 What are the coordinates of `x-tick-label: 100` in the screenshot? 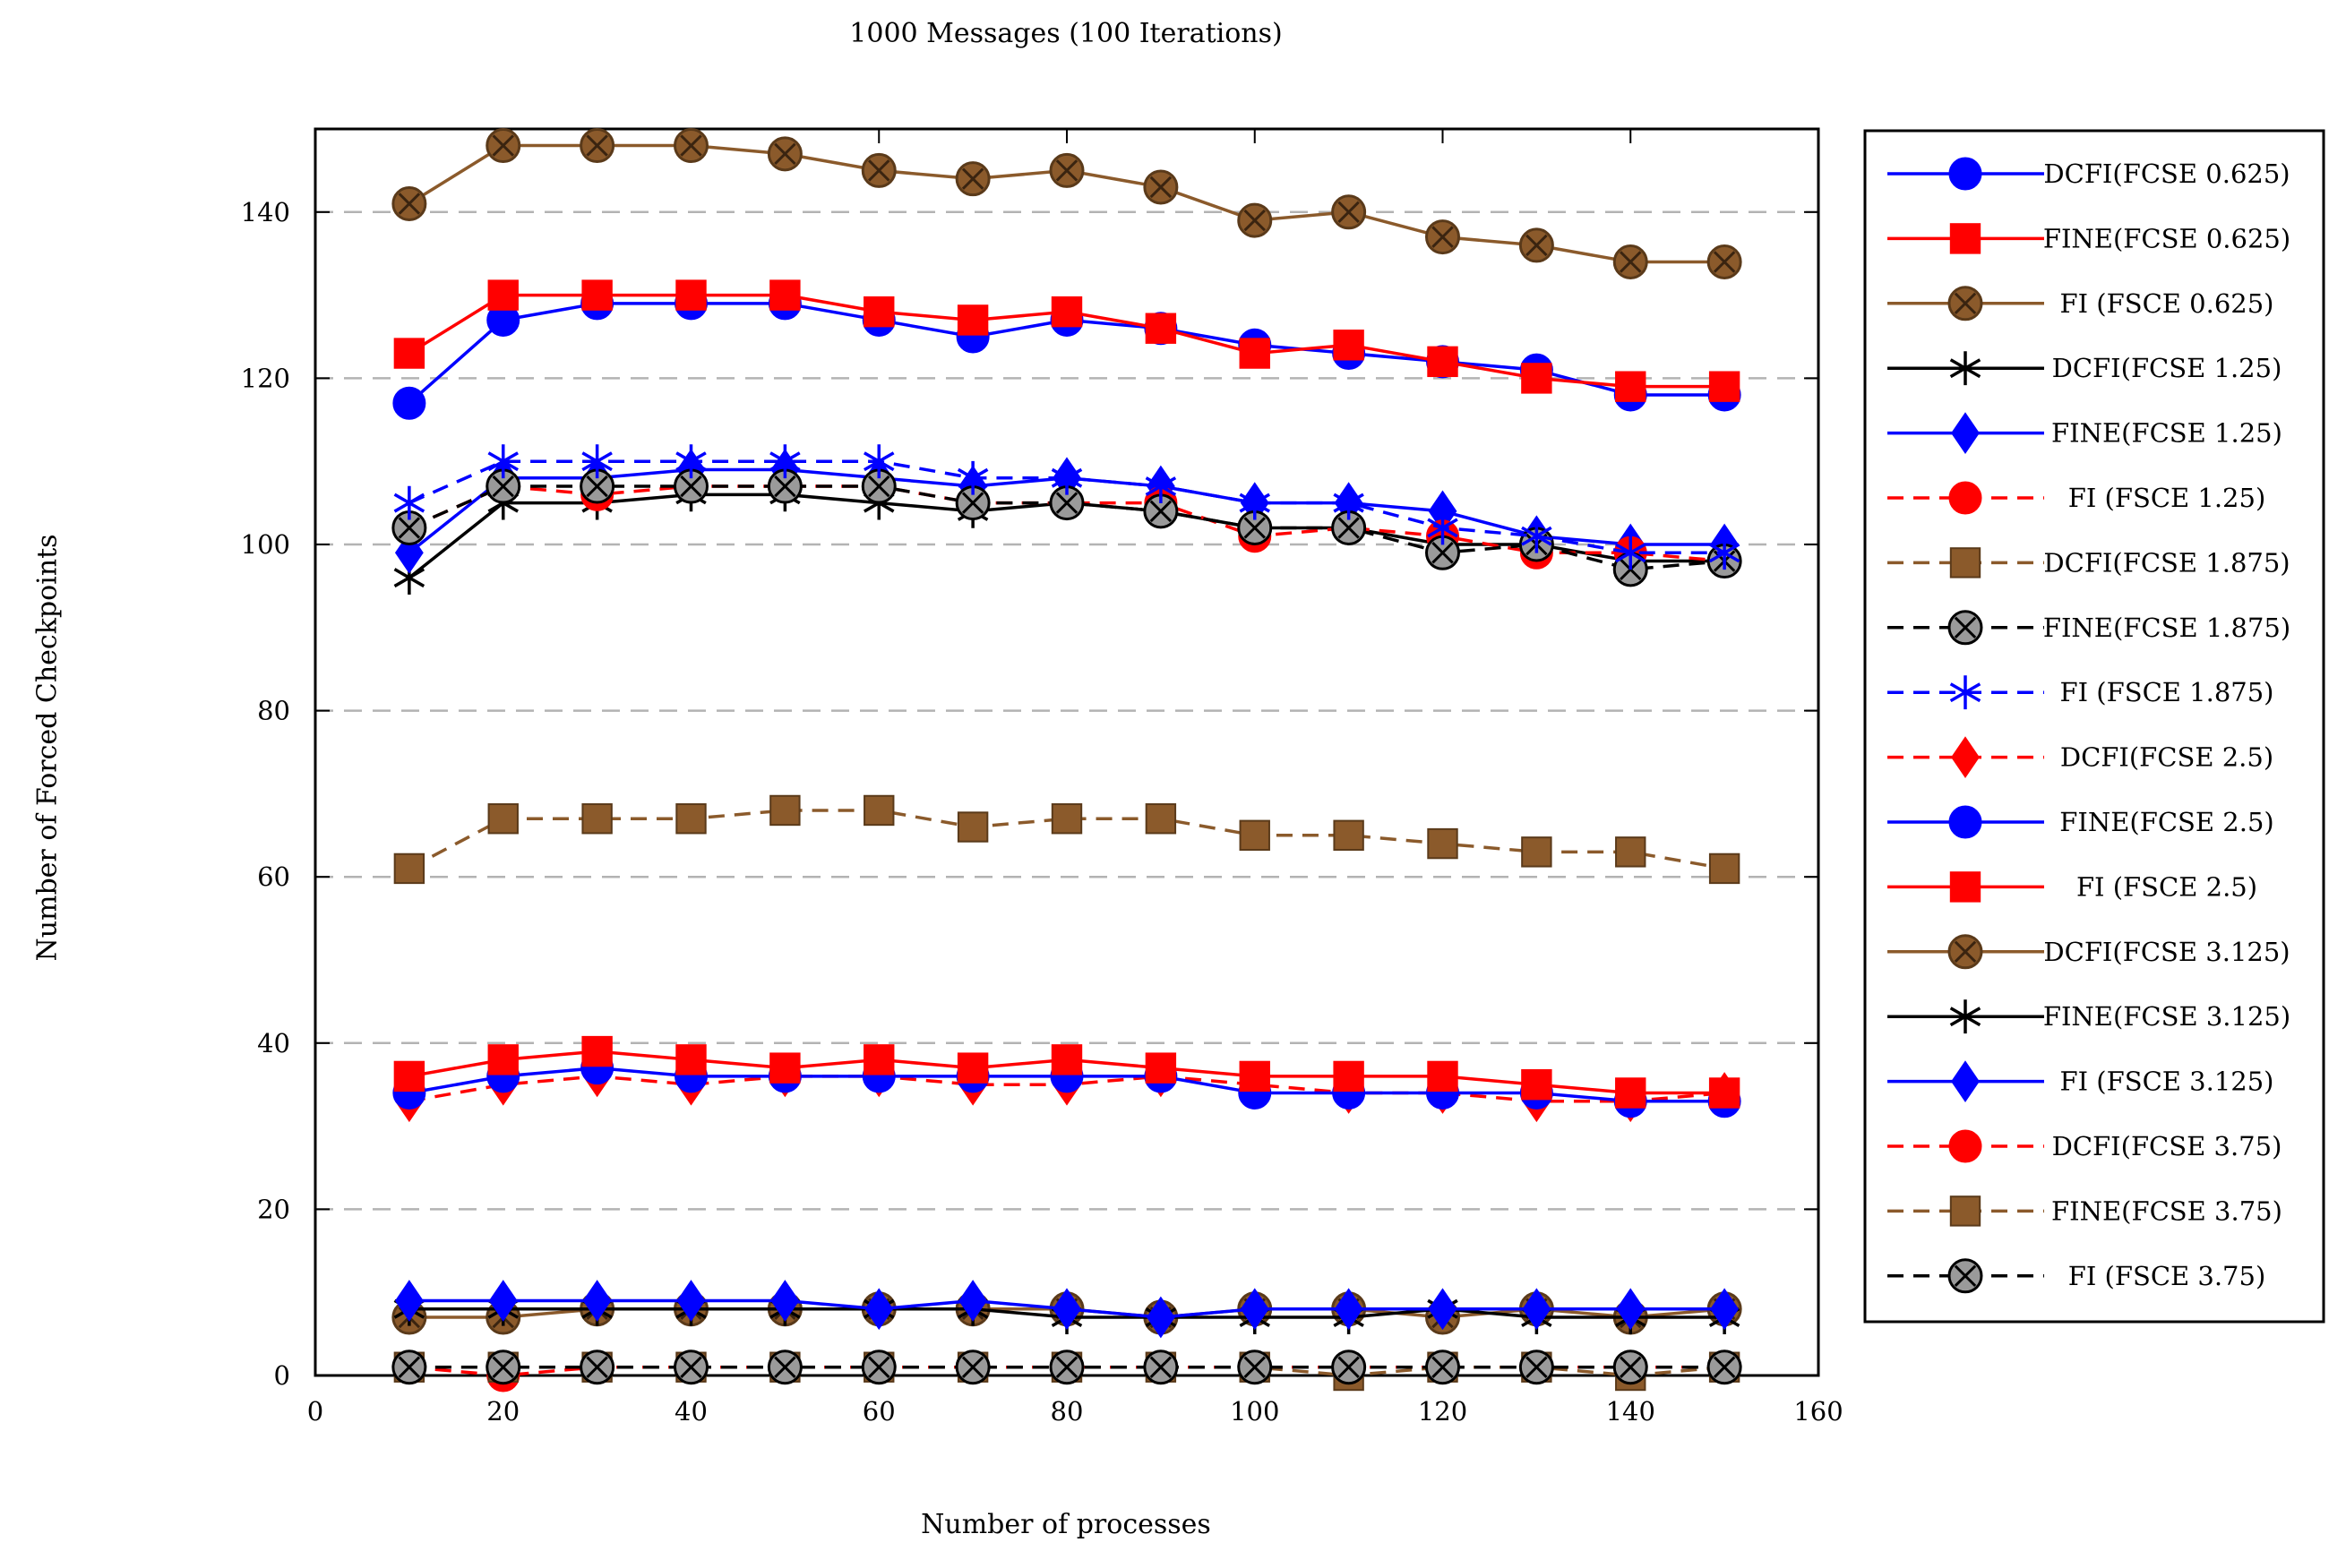 It's located at (1254, 1411).